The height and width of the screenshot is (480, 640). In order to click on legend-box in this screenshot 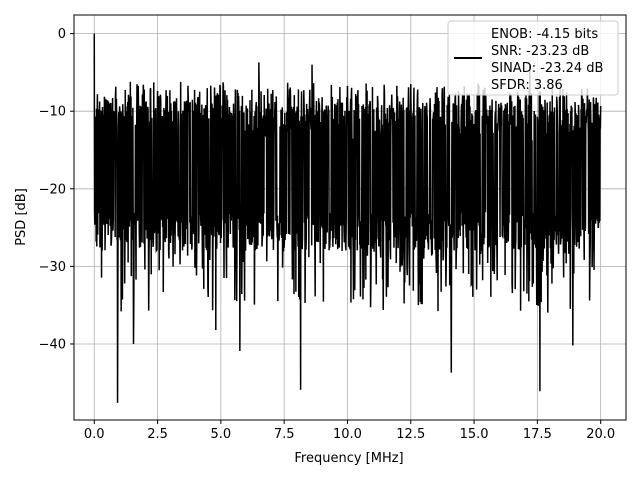, I will do `click(533, 58)`.